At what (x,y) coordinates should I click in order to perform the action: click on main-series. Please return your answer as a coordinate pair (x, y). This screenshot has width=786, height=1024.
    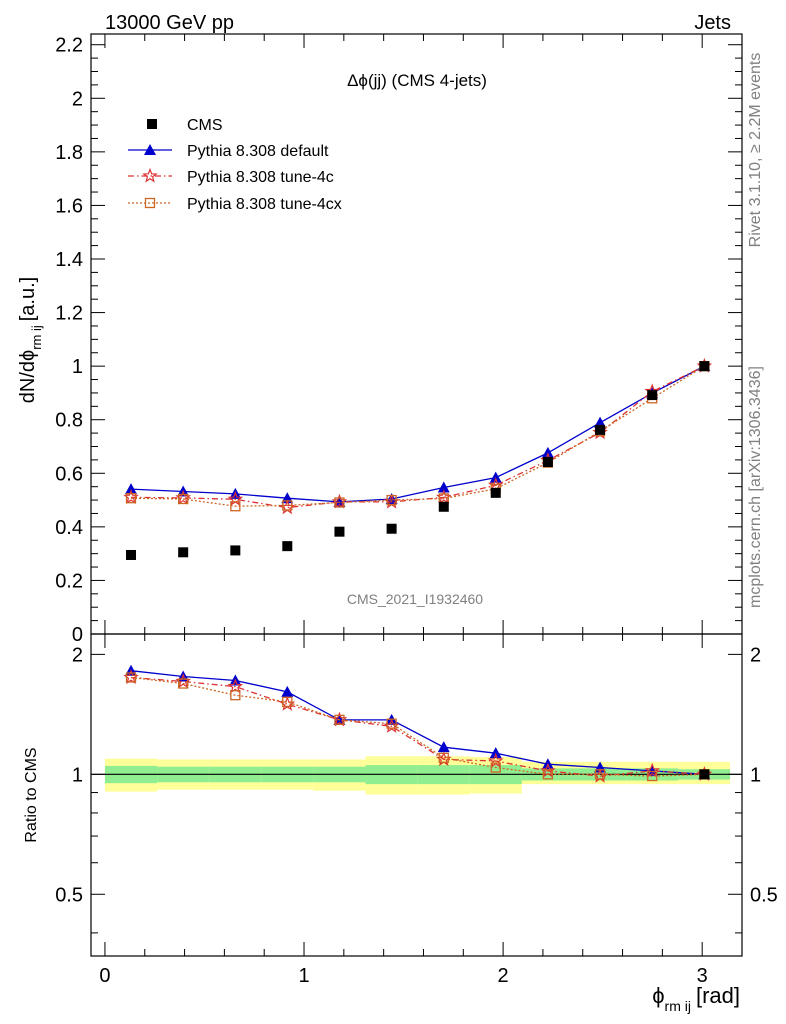
    Looking at the image, I should click on (418, 458).